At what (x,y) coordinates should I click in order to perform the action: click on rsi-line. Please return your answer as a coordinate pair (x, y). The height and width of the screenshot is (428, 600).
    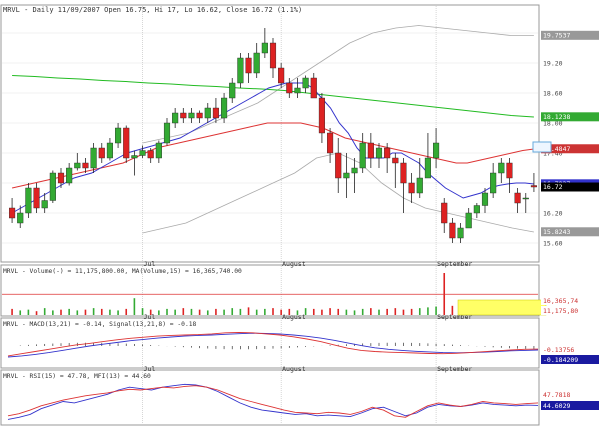
    Looking at the image, I should click on (273, 401).